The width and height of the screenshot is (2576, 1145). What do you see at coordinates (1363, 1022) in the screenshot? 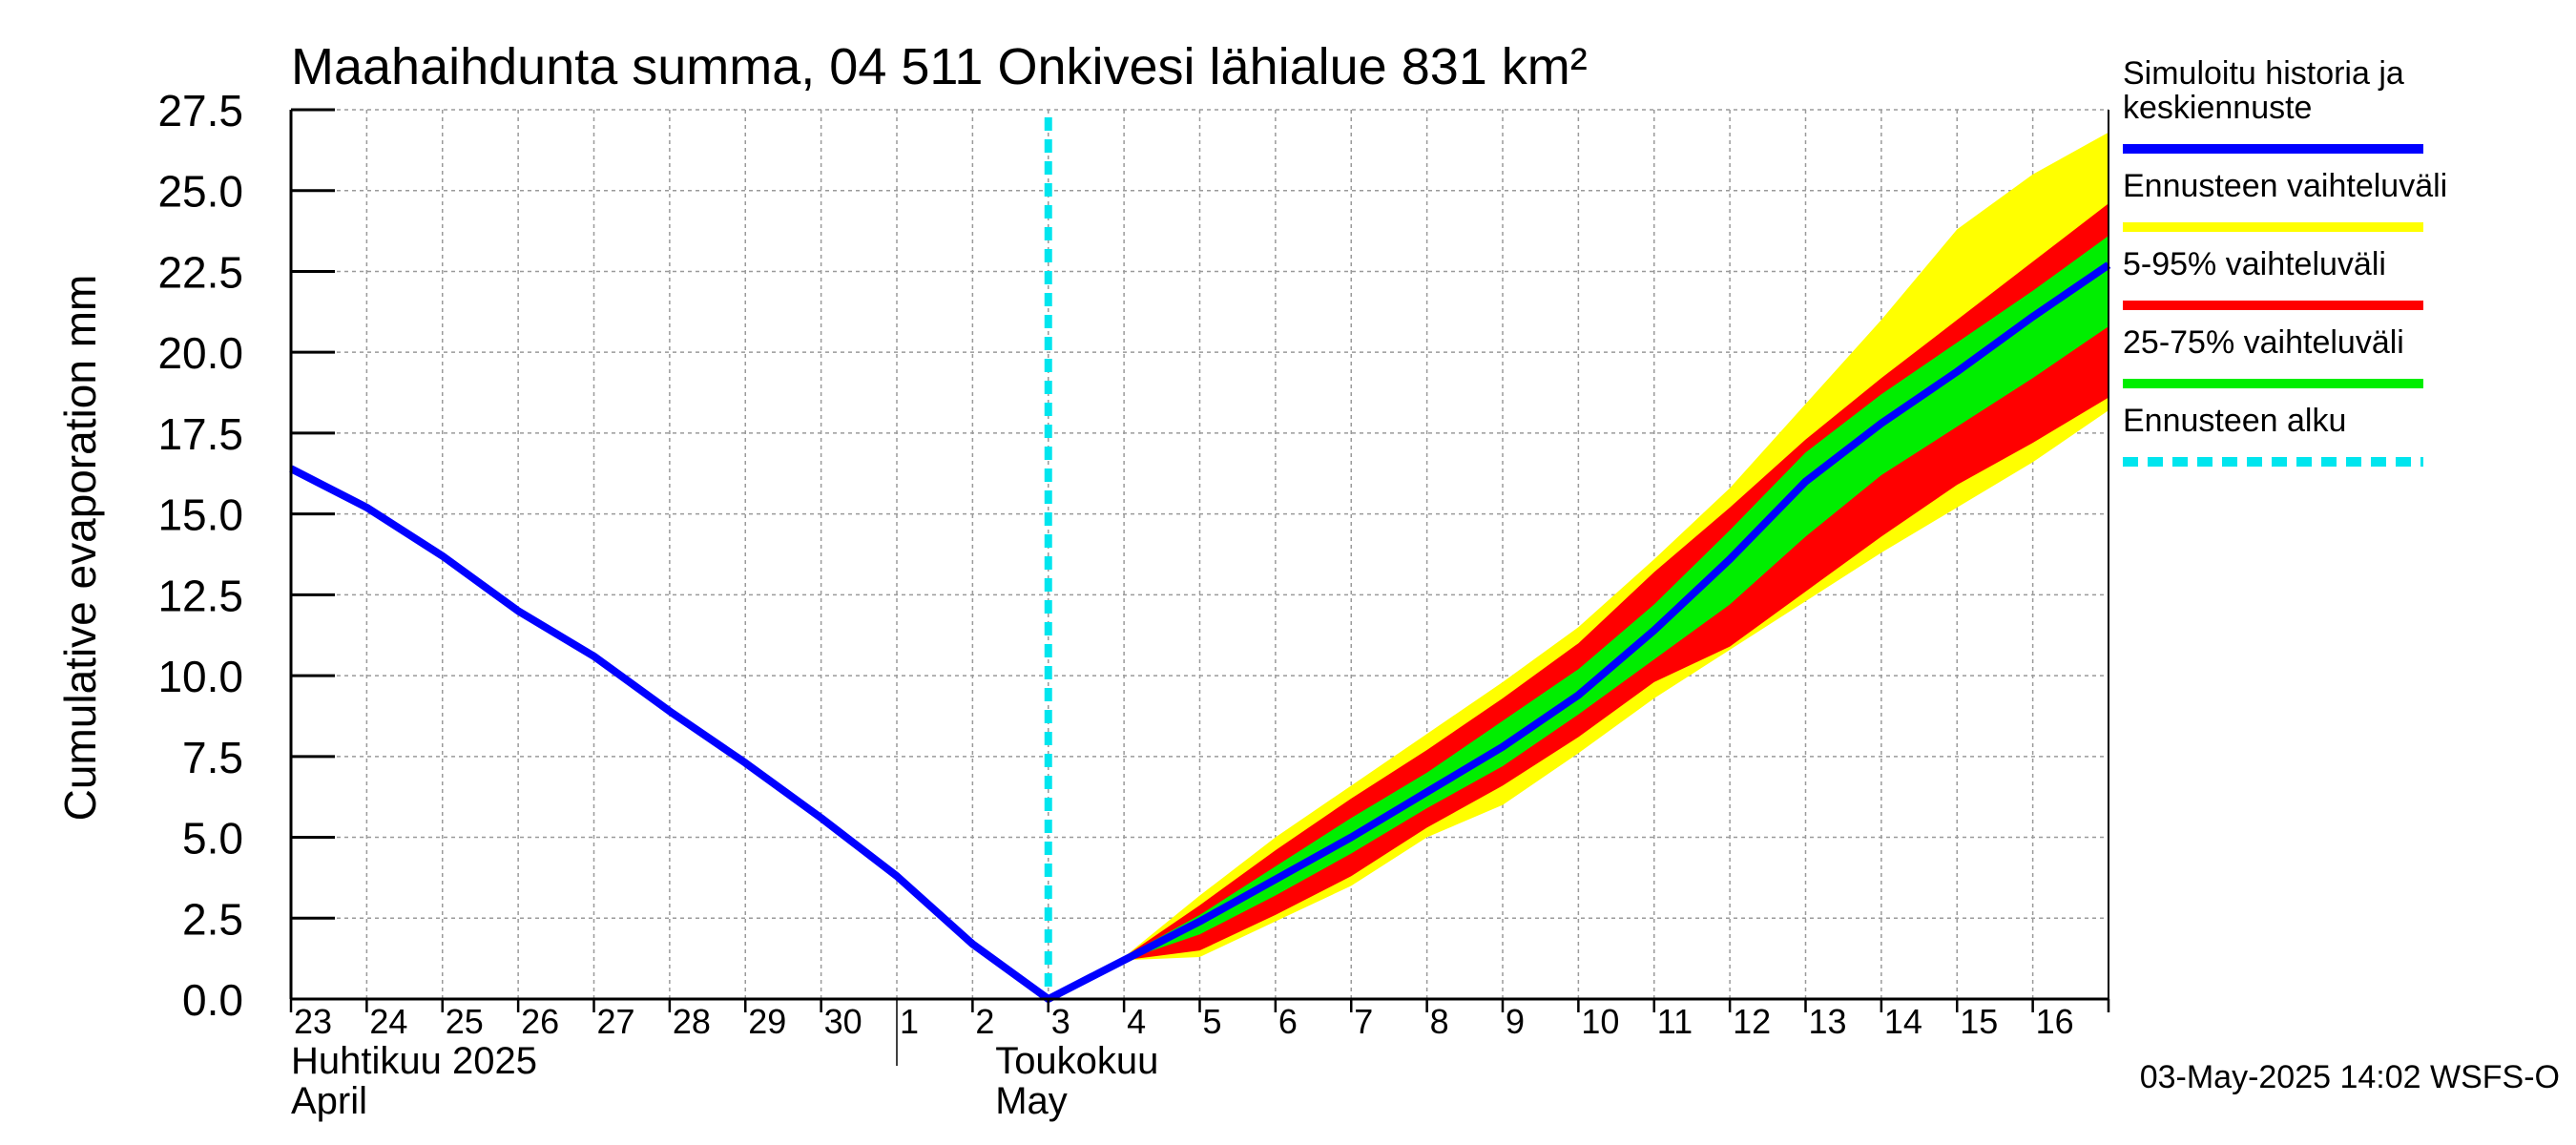
I see `x-tick-label: 7` at bounding box center [1363, 1022].